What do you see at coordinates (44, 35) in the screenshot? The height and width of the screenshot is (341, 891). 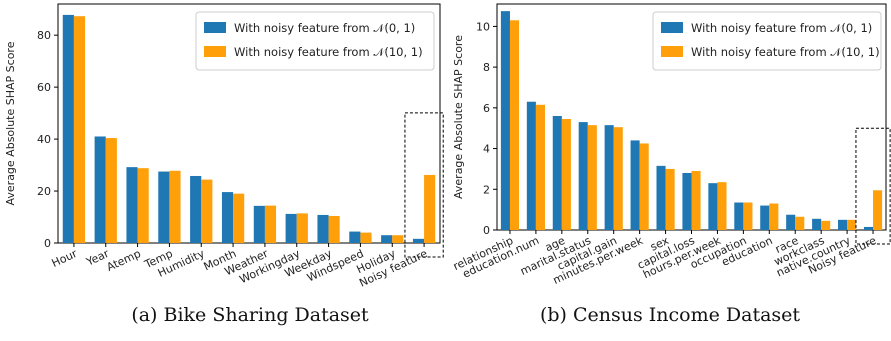 I see `bike-ytick-label: 80` at bounding box center [44, 35].